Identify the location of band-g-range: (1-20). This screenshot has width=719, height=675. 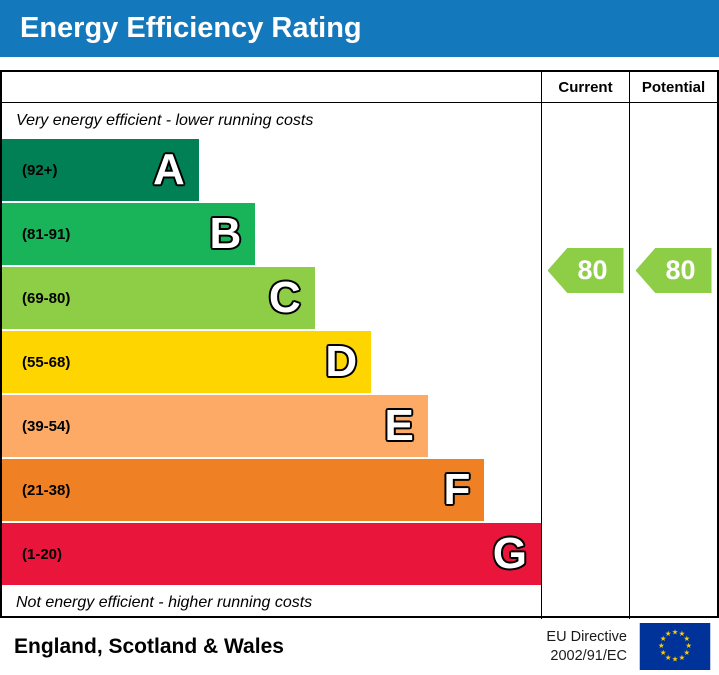
(42, 554).